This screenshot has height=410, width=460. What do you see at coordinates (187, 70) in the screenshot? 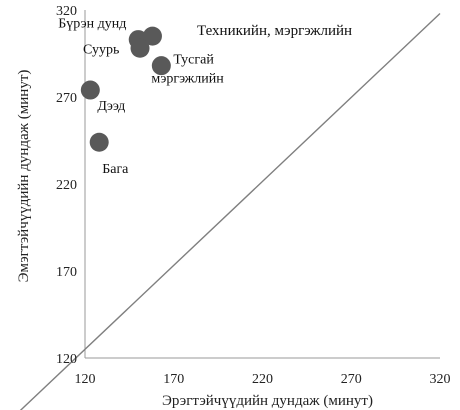
I see `data-point-label: Тусгай мэргэжлийн` at bounding box center [187, 70].